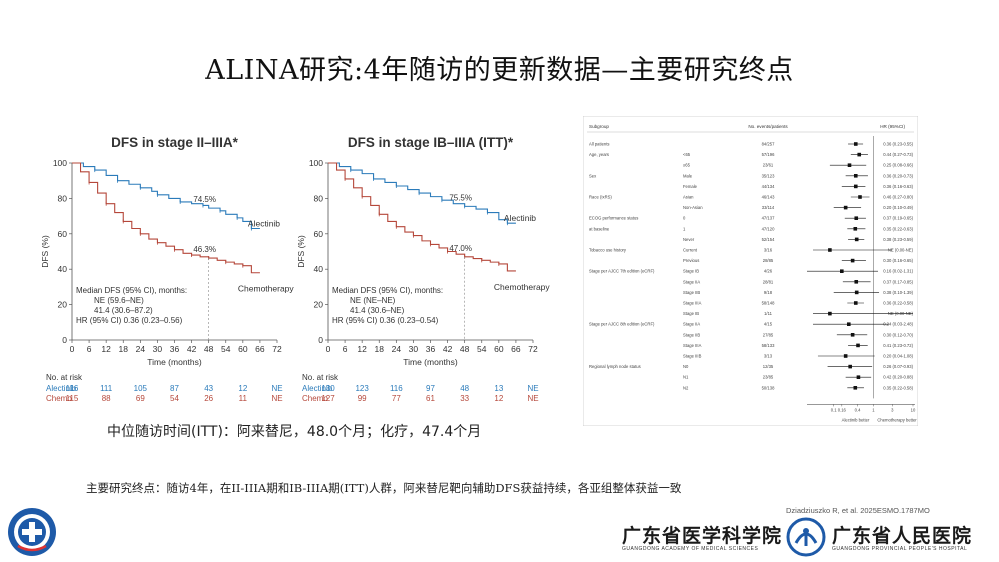  I want to click on forest-group-label: Race (IxRS), so click(600, 197).